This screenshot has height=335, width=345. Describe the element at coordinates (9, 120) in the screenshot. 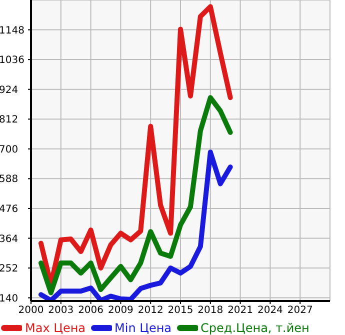

I see `y-tick-label: 812` at that location.